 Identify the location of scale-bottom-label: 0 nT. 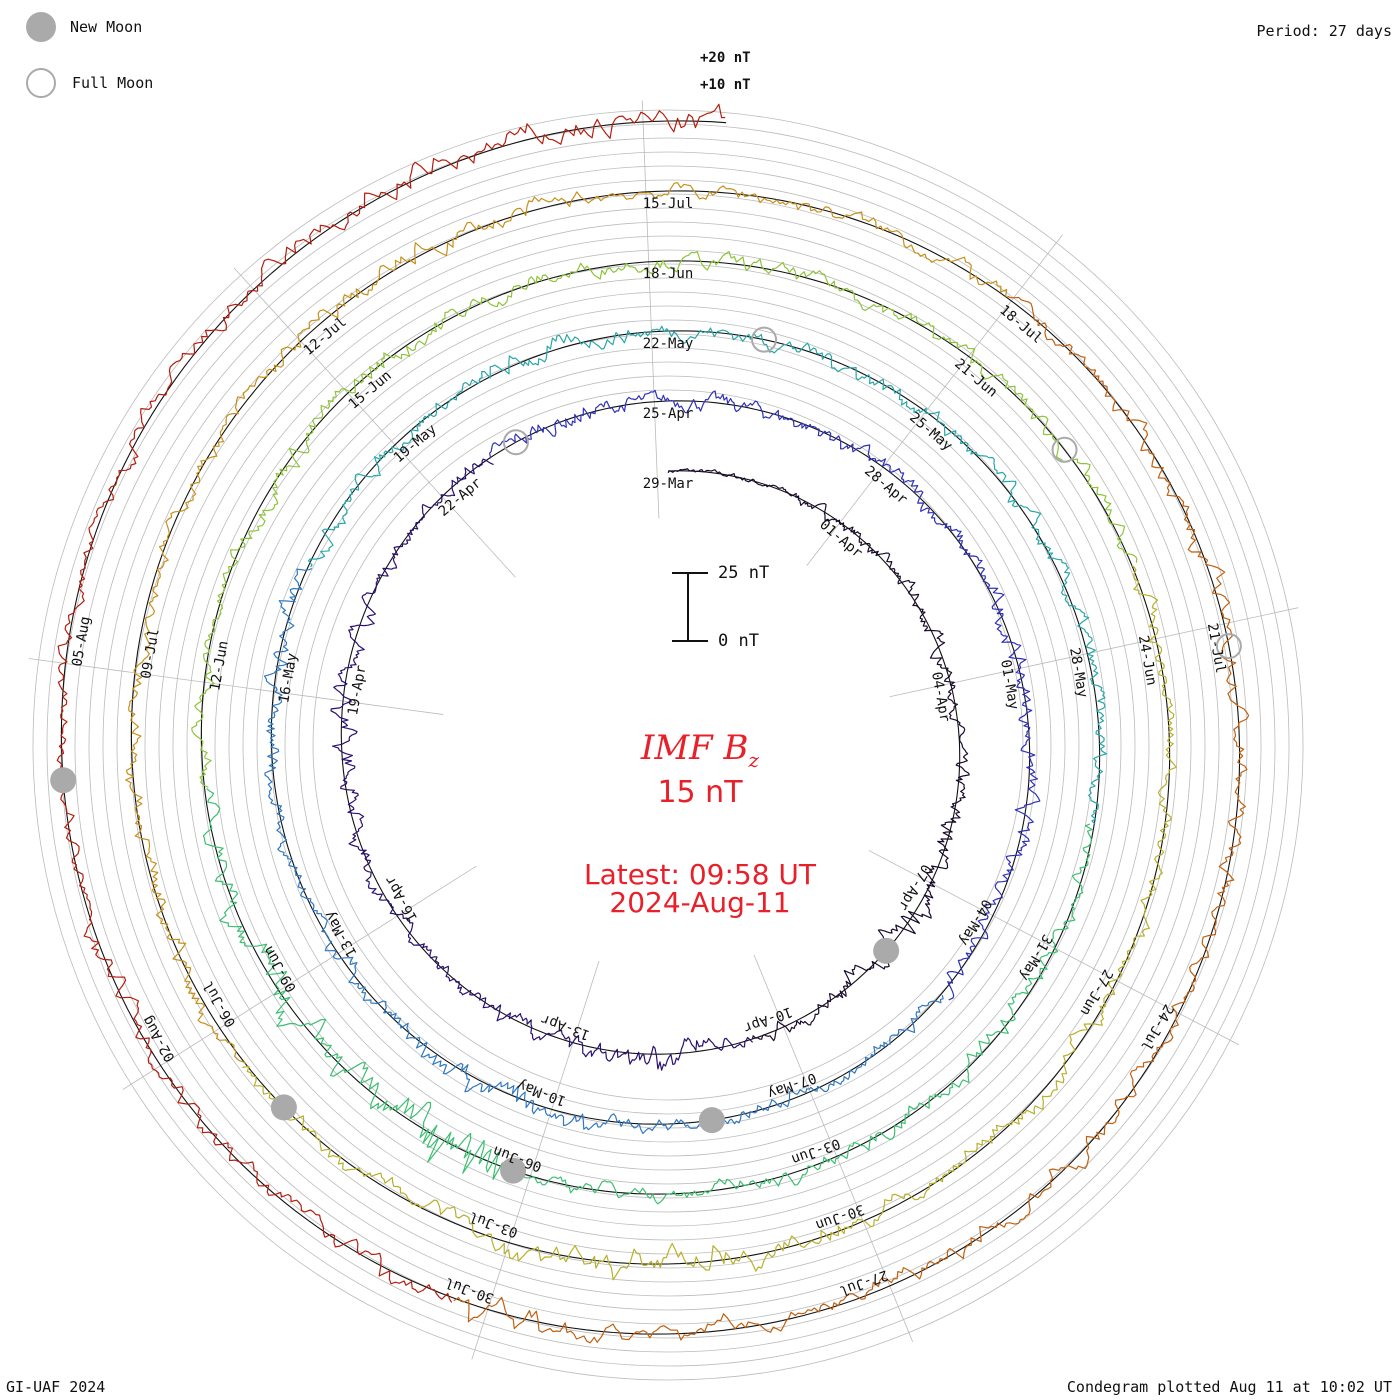
(738, 641).